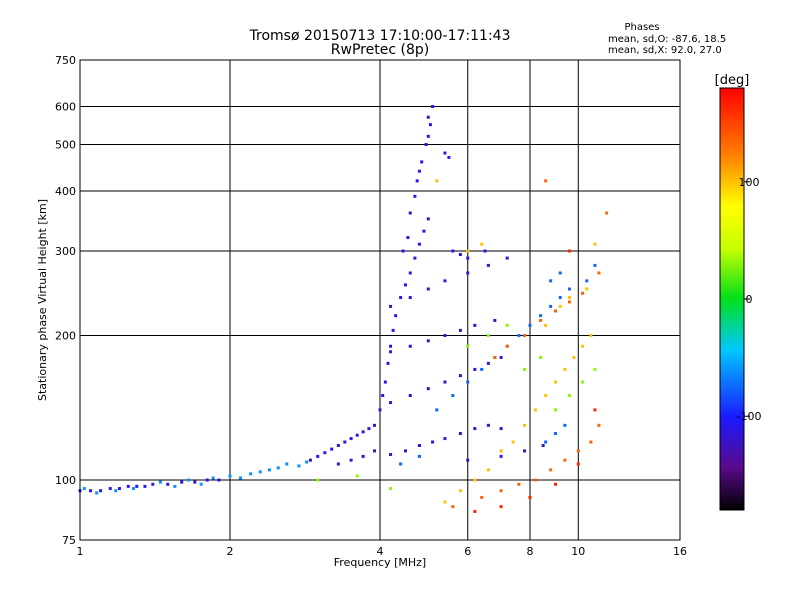  Describe the element at coordinates (65, 336) in the screenshot. I see `y-tick-label: 200` at that location.